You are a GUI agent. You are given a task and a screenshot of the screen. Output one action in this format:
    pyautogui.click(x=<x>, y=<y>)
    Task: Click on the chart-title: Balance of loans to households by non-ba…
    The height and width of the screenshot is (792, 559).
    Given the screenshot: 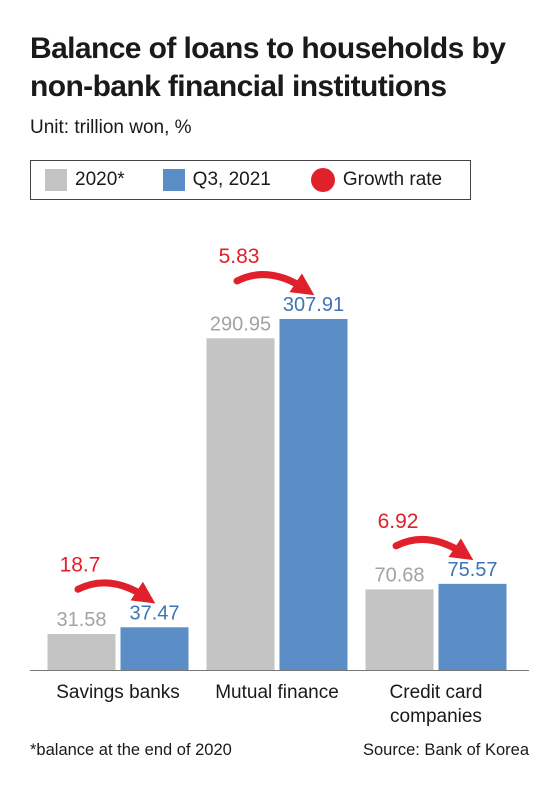 What is the action you would take?
    pyautogui.click(x=268, y=67)
    